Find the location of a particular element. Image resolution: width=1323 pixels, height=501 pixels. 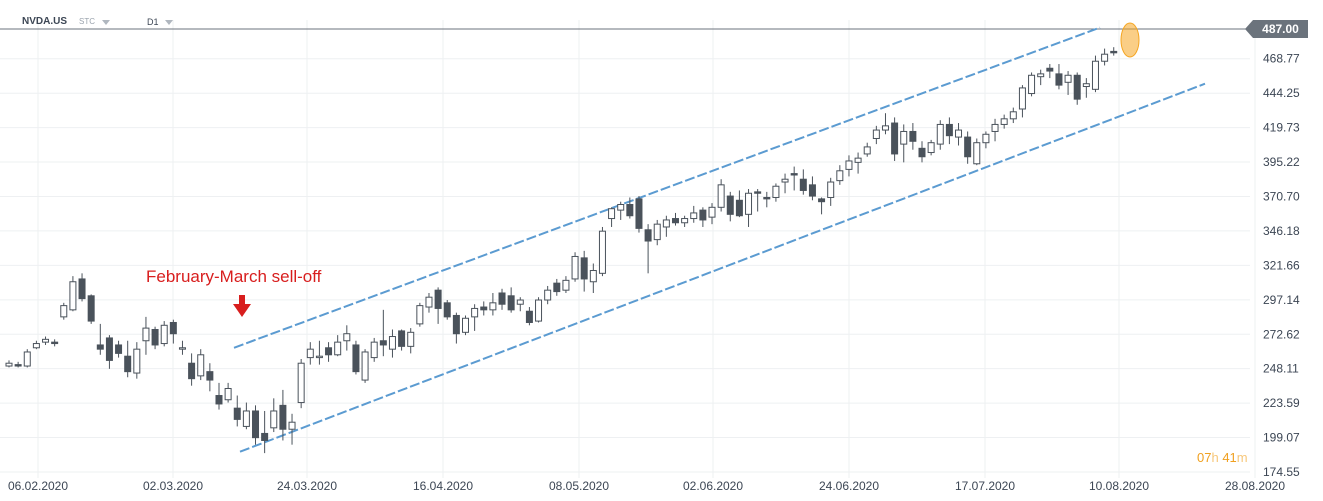

candle-timer: 07h 41m is located at coordinates (1222, 457).